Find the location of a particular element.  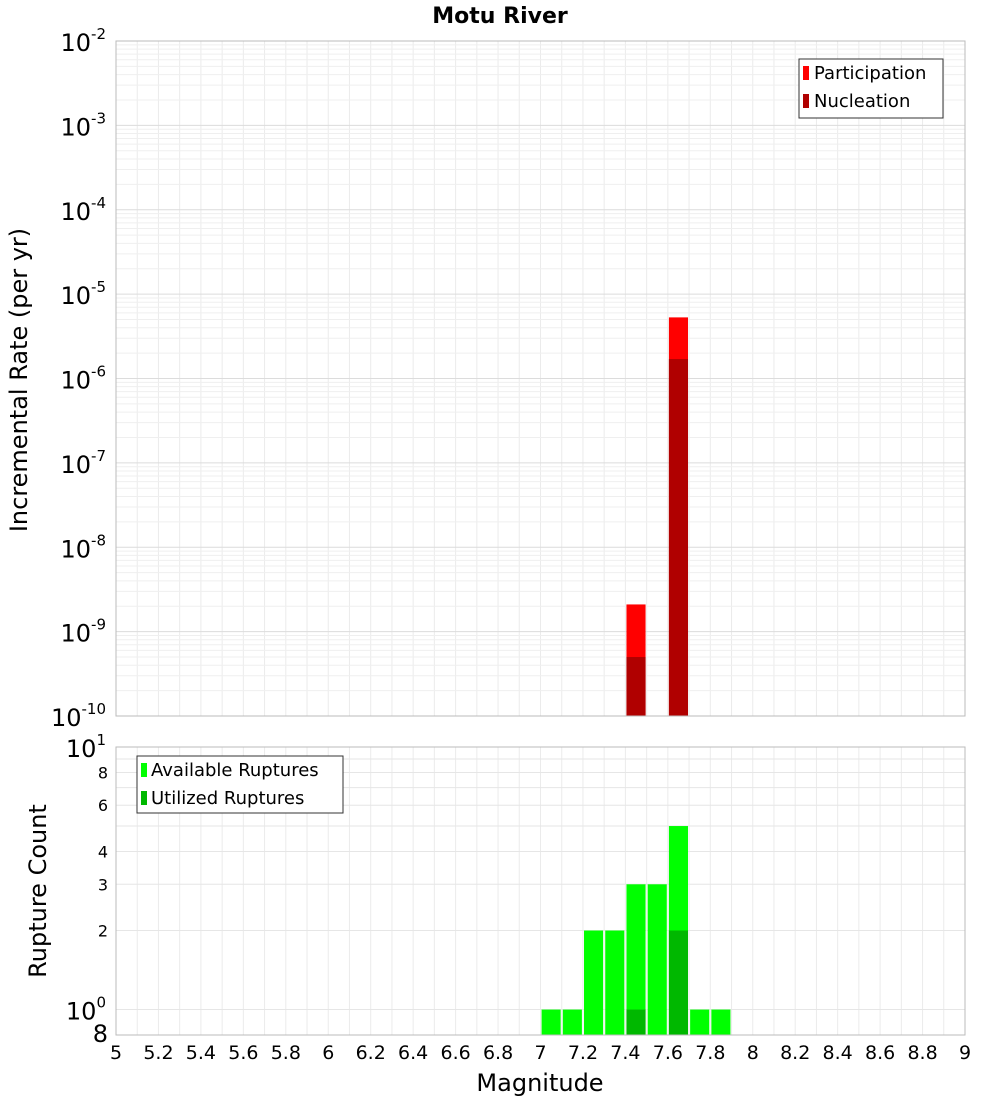

x-tick-label: 7.2 is located at coordinates (583, 1053).